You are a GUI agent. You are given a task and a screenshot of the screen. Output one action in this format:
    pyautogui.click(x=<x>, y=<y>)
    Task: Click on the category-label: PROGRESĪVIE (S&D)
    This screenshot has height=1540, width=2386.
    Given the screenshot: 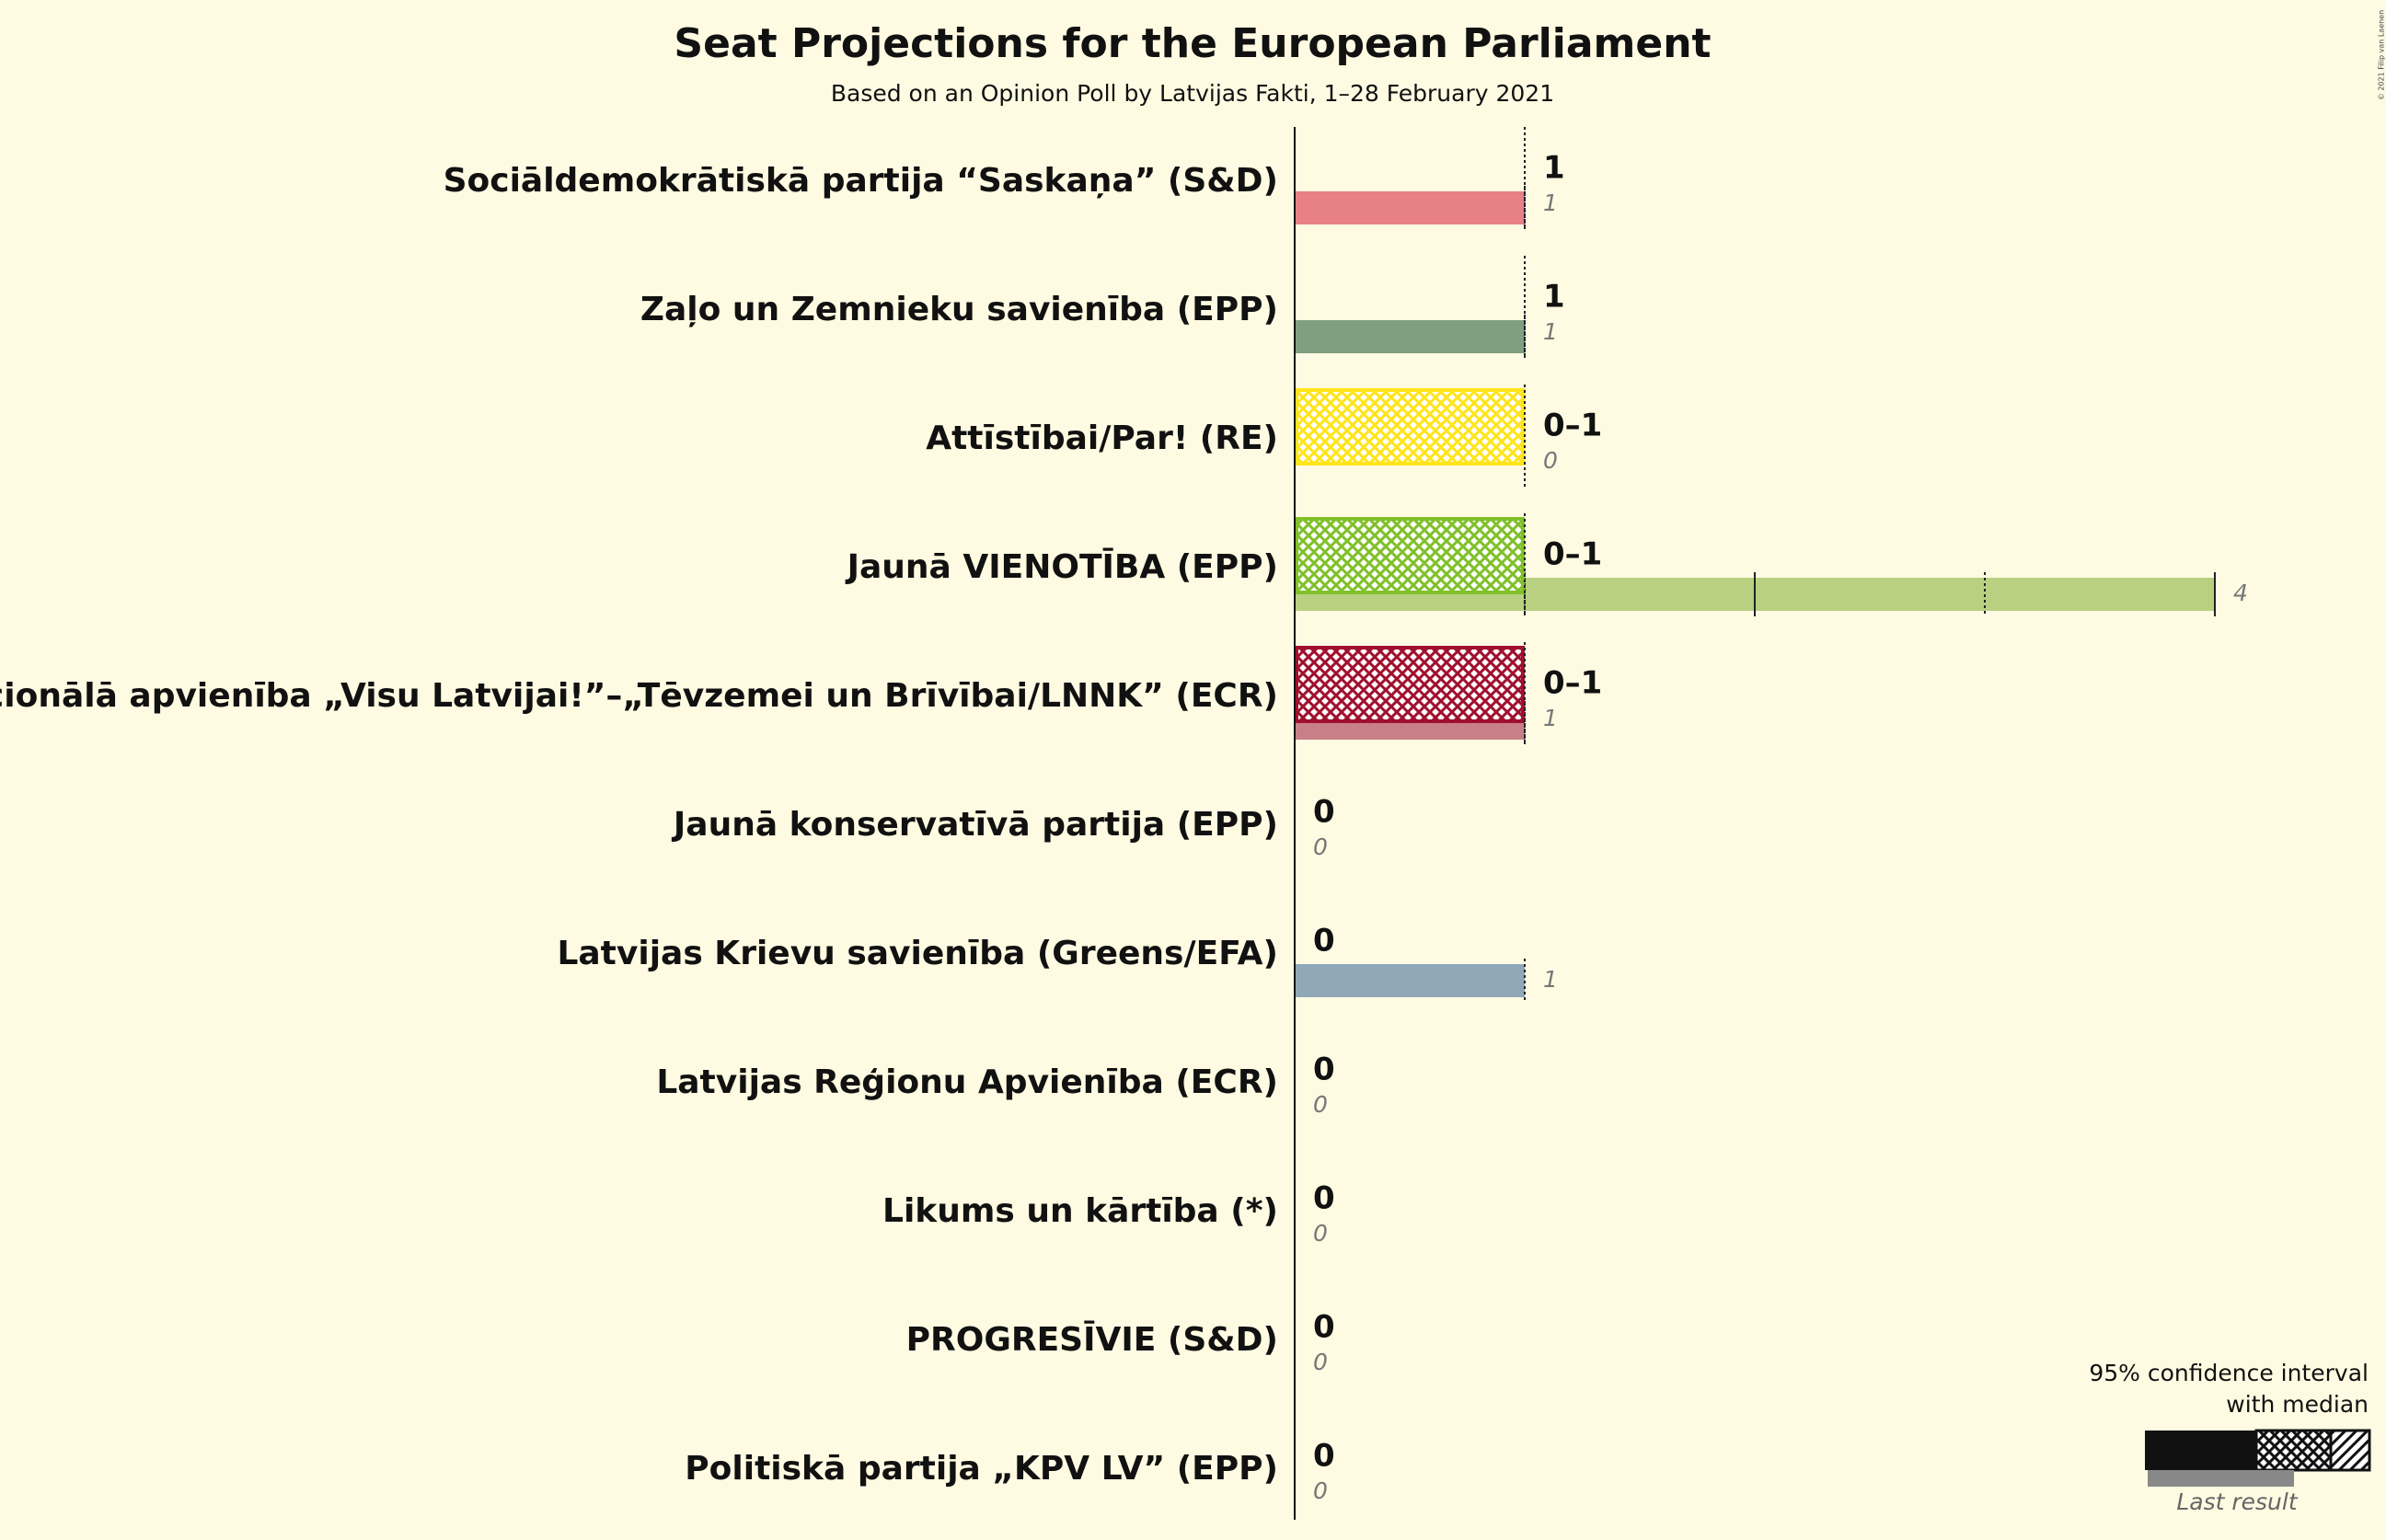 What is the action you would take?
    pyautogui.click(x=1092, y=1339)
    